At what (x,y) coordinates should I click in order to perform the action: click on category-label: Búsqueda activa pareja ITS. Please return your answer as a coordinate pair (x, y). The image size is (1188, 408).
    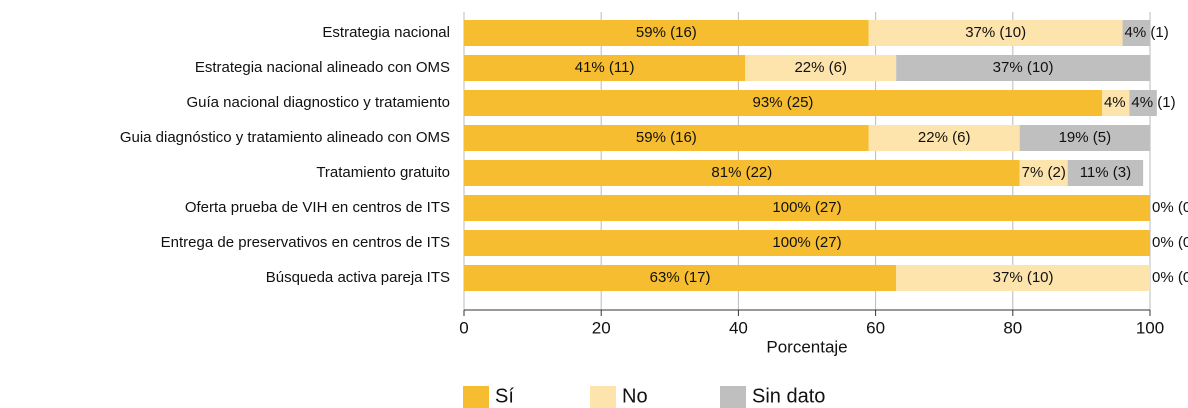
    Looking at the image, I should click on (358, 277).